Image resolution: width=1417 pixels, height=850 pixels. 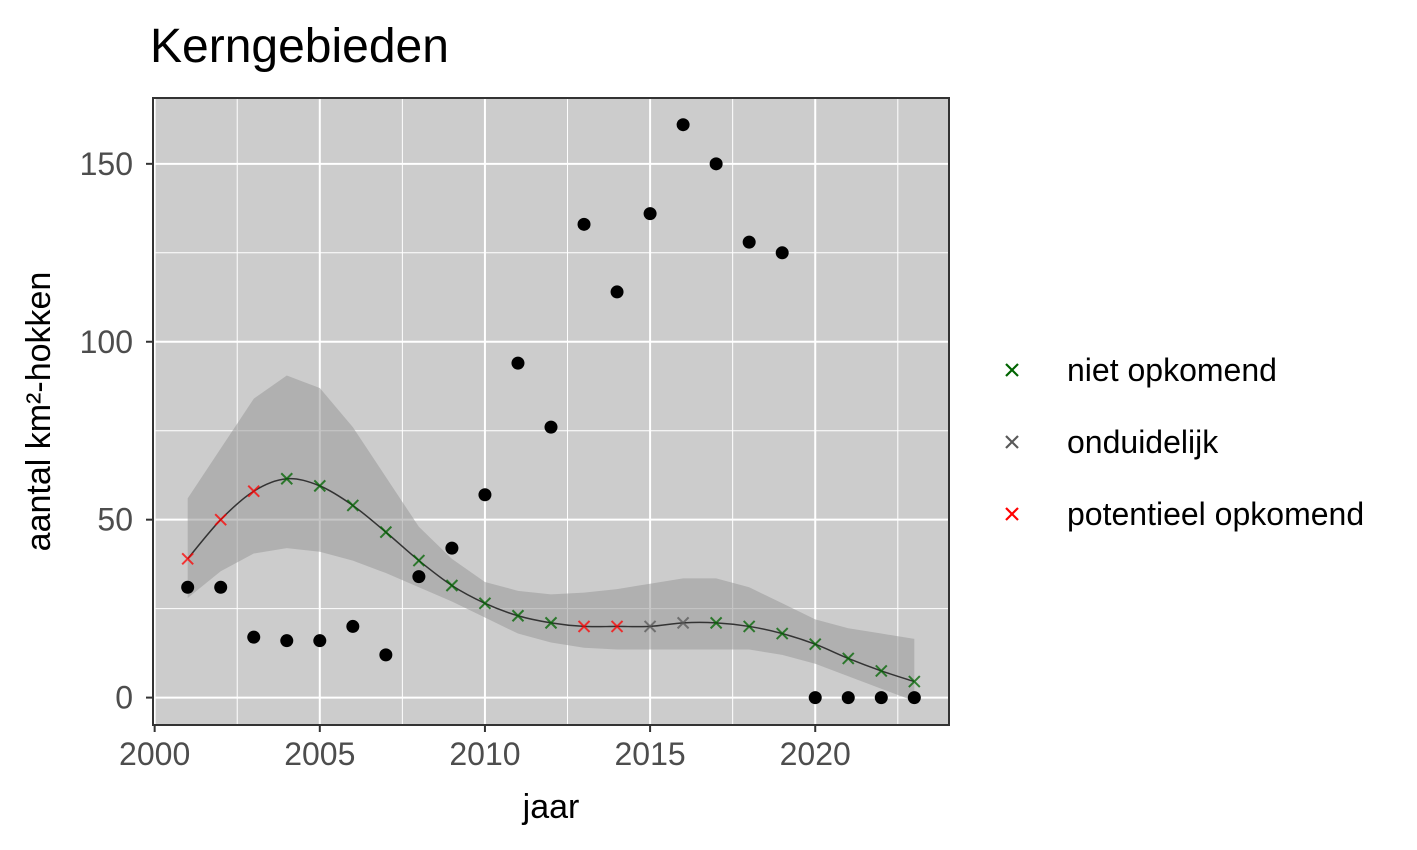 I want to click on x-tick-label: 2020, so click(x=815, y=754).